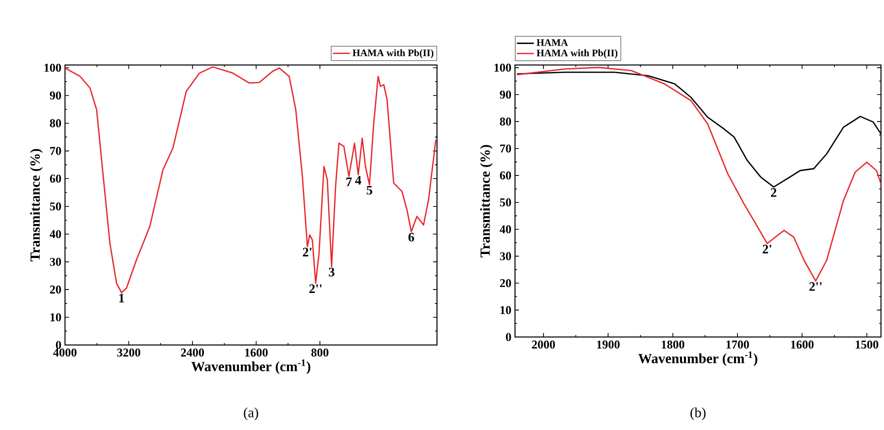  I want to click on x-tick-label: 1900, so click(608, 344).